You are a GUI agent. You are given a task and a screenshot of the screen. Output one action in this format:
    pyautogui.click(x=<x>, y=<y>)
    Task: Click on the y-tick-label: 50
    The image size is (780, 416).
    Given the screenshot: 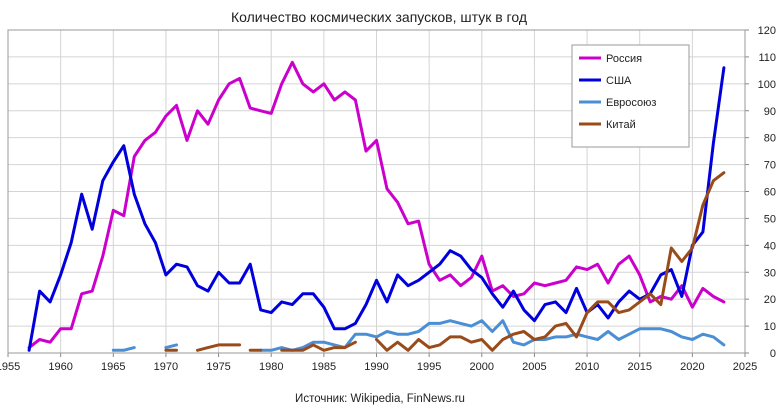 What is the action you would take?
    pyautogui.click(x=770, y=219)
    